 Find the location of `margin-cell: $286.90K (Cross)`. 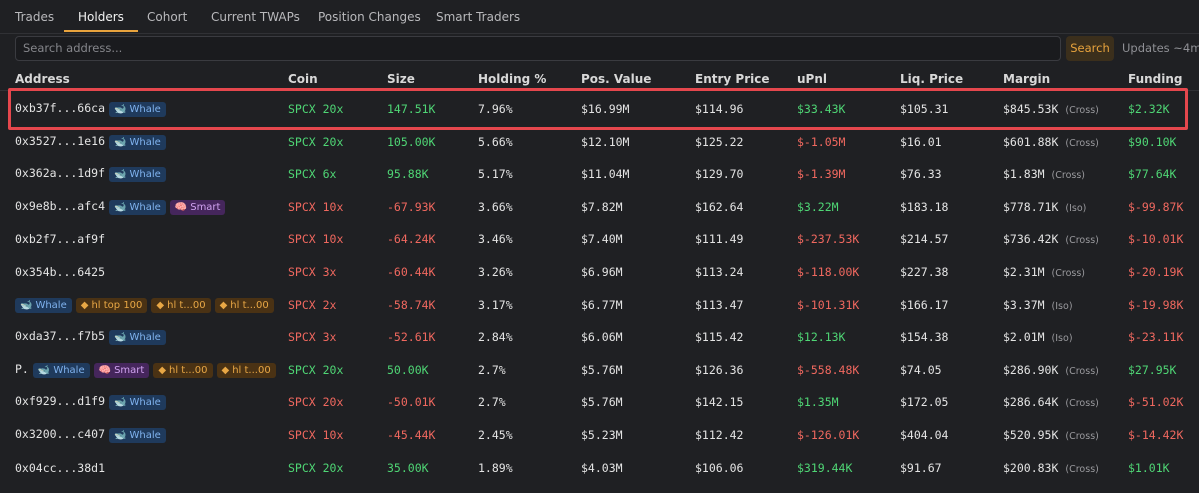

margin-cell: $286.90K (Cross) is located at coordinates (1051, 369).